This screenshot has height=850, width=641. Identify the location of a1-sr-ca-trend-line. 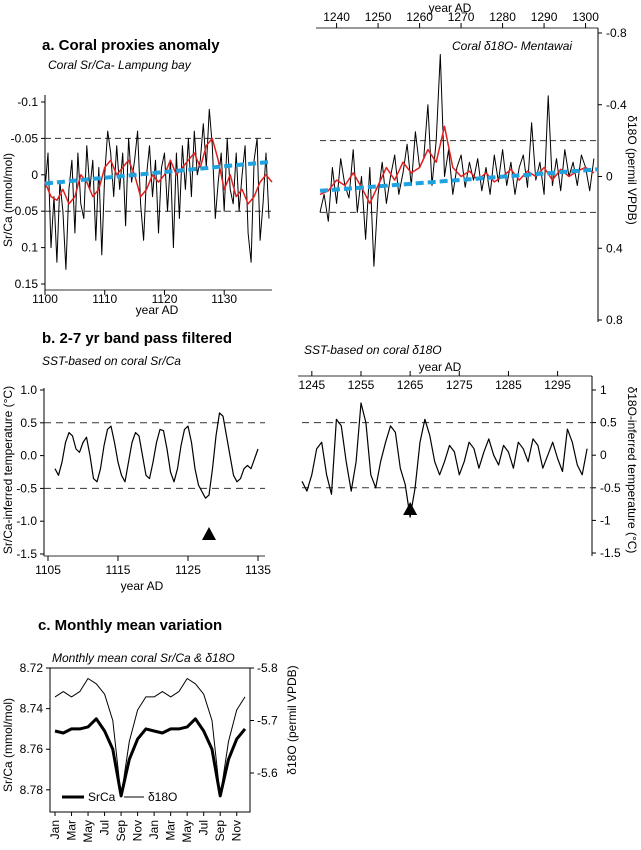
(158, 172).